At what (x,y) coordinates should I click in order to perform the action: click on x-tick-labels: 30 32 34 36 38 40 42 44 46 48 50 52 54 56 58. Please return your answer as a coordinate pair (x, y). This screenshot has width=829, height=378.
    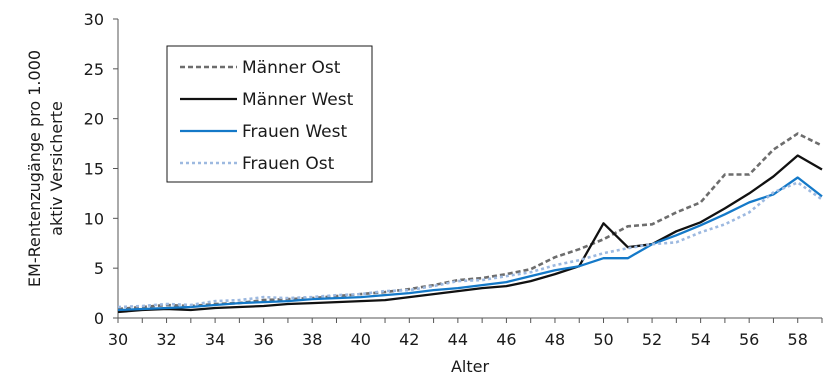
    Looking at the image, I should click on (458, 339).